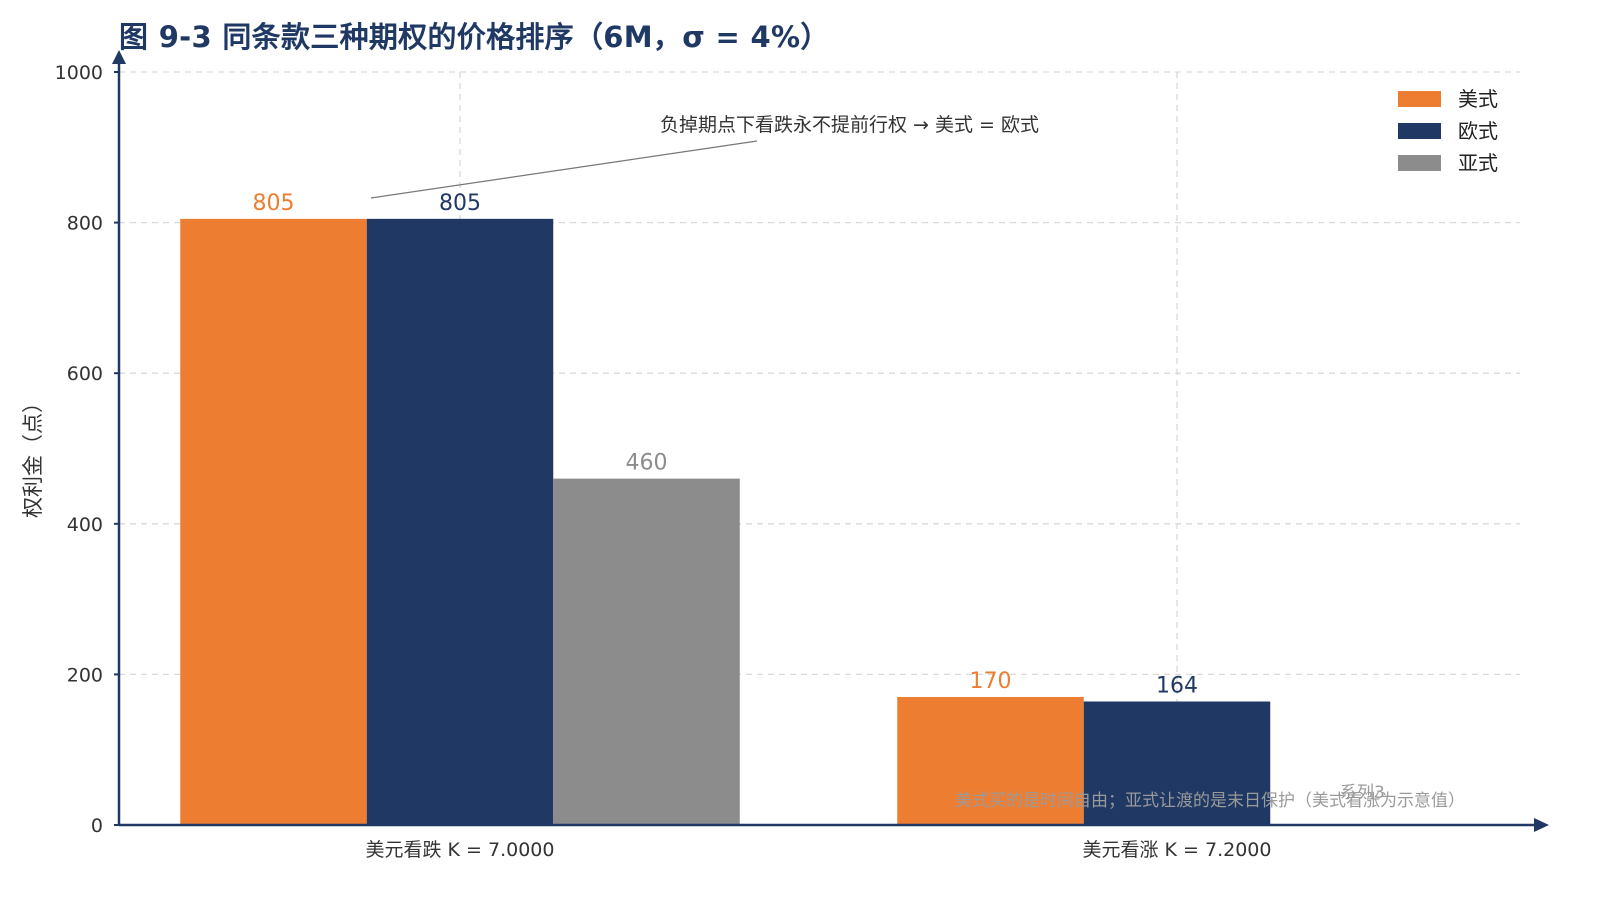 The width and height of the screenshot is (1600, 900). Describe the element at coordinates (1362, 793) in the screenshot. I see `footnote-overlap-text: 系列3` at that location.